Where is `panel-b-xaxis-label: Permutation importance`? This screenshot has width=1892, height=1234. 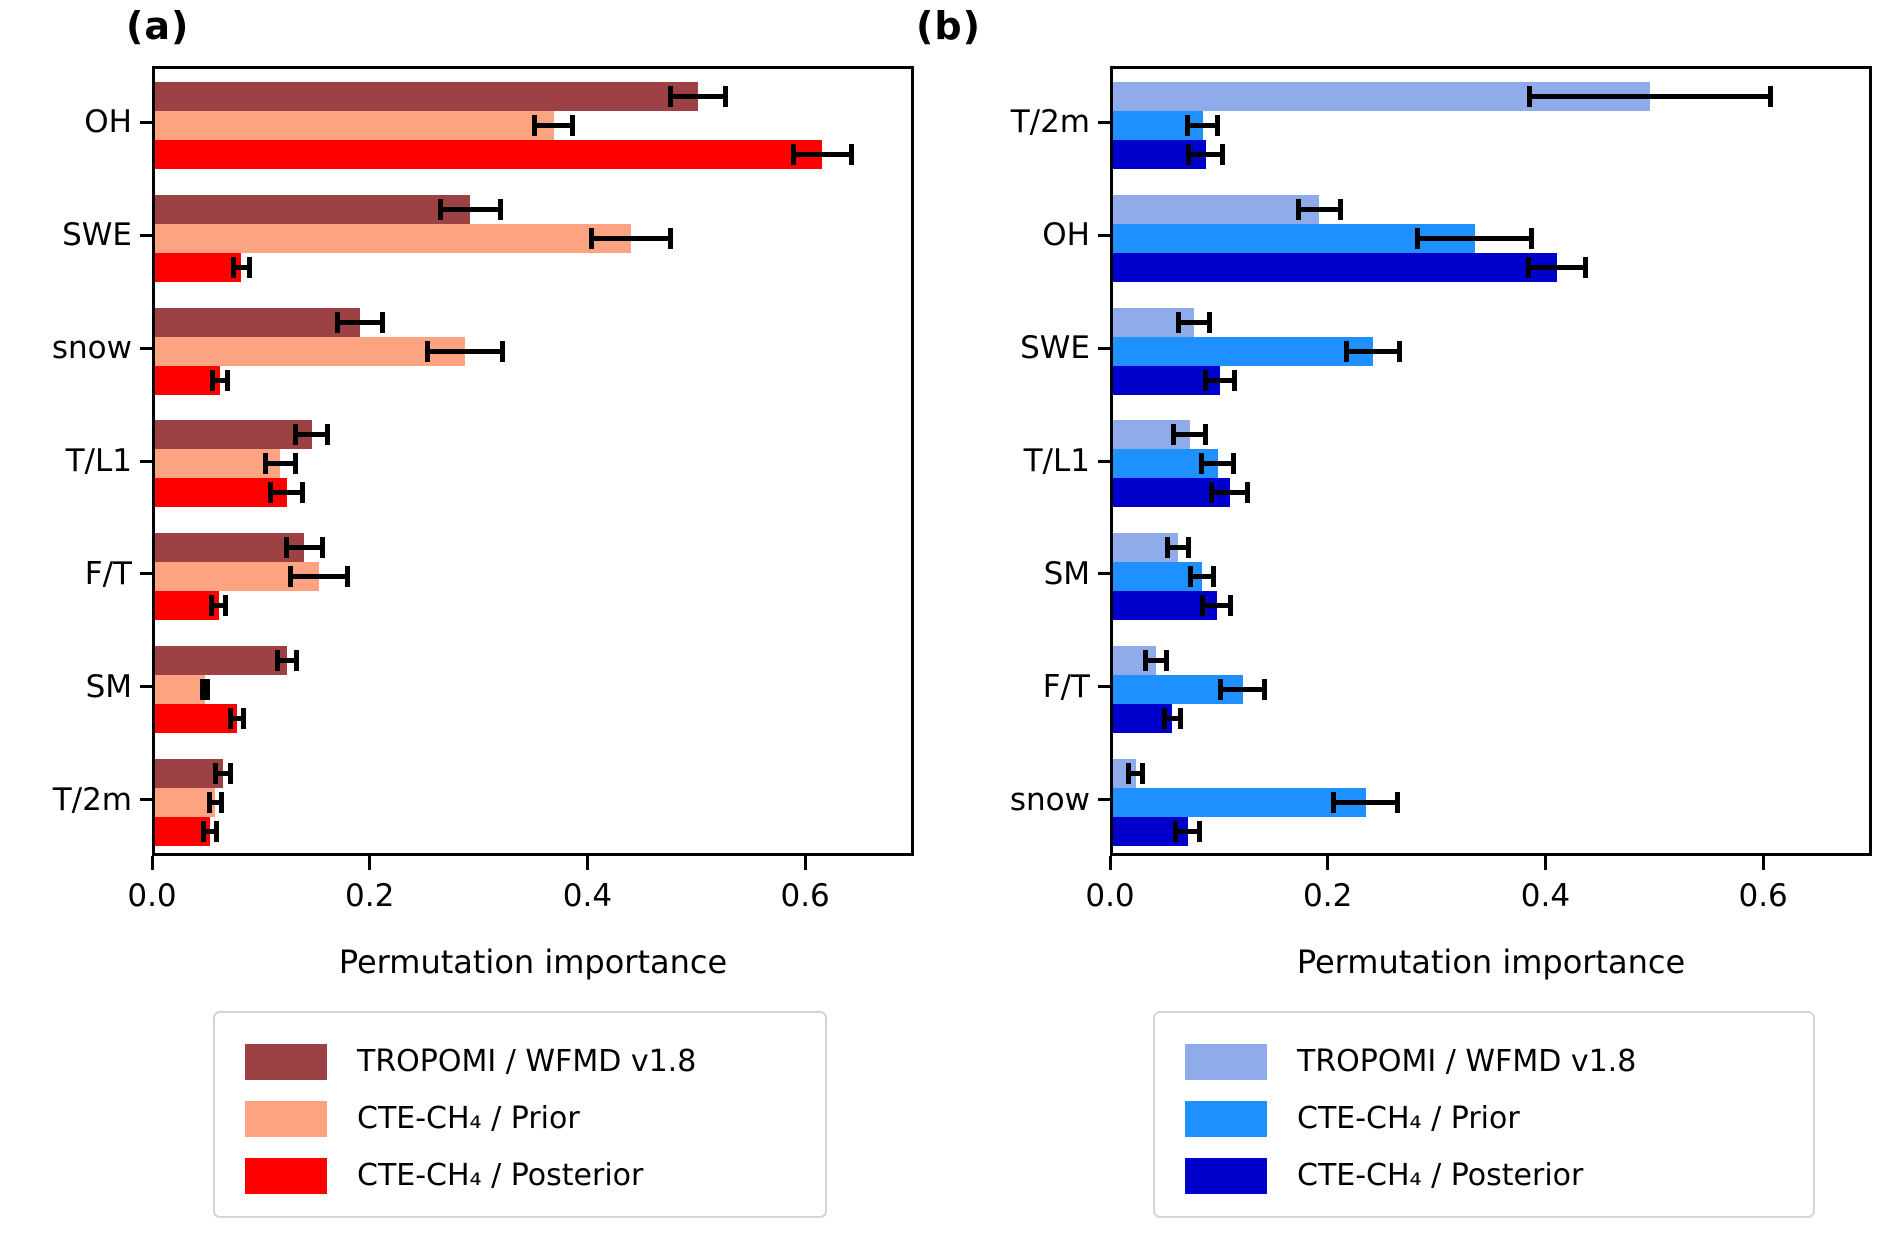
panel-b-xaxis-label: Permutation importance is located at coordinates (1491, 962).